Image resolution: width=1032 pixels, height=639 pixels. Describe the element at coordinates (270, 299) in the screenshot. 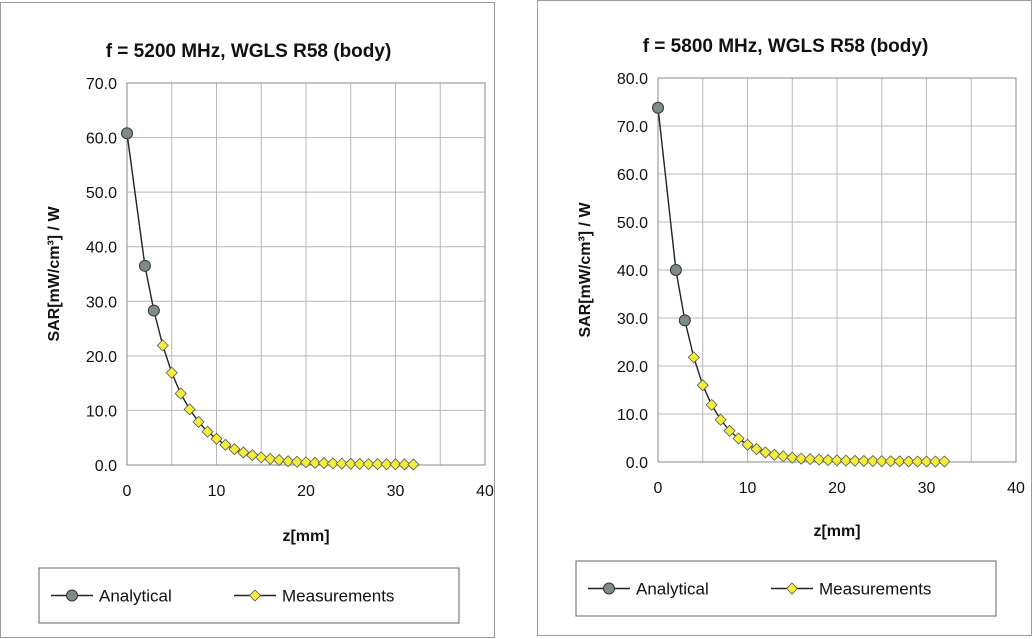

I see `series-line` at that location.